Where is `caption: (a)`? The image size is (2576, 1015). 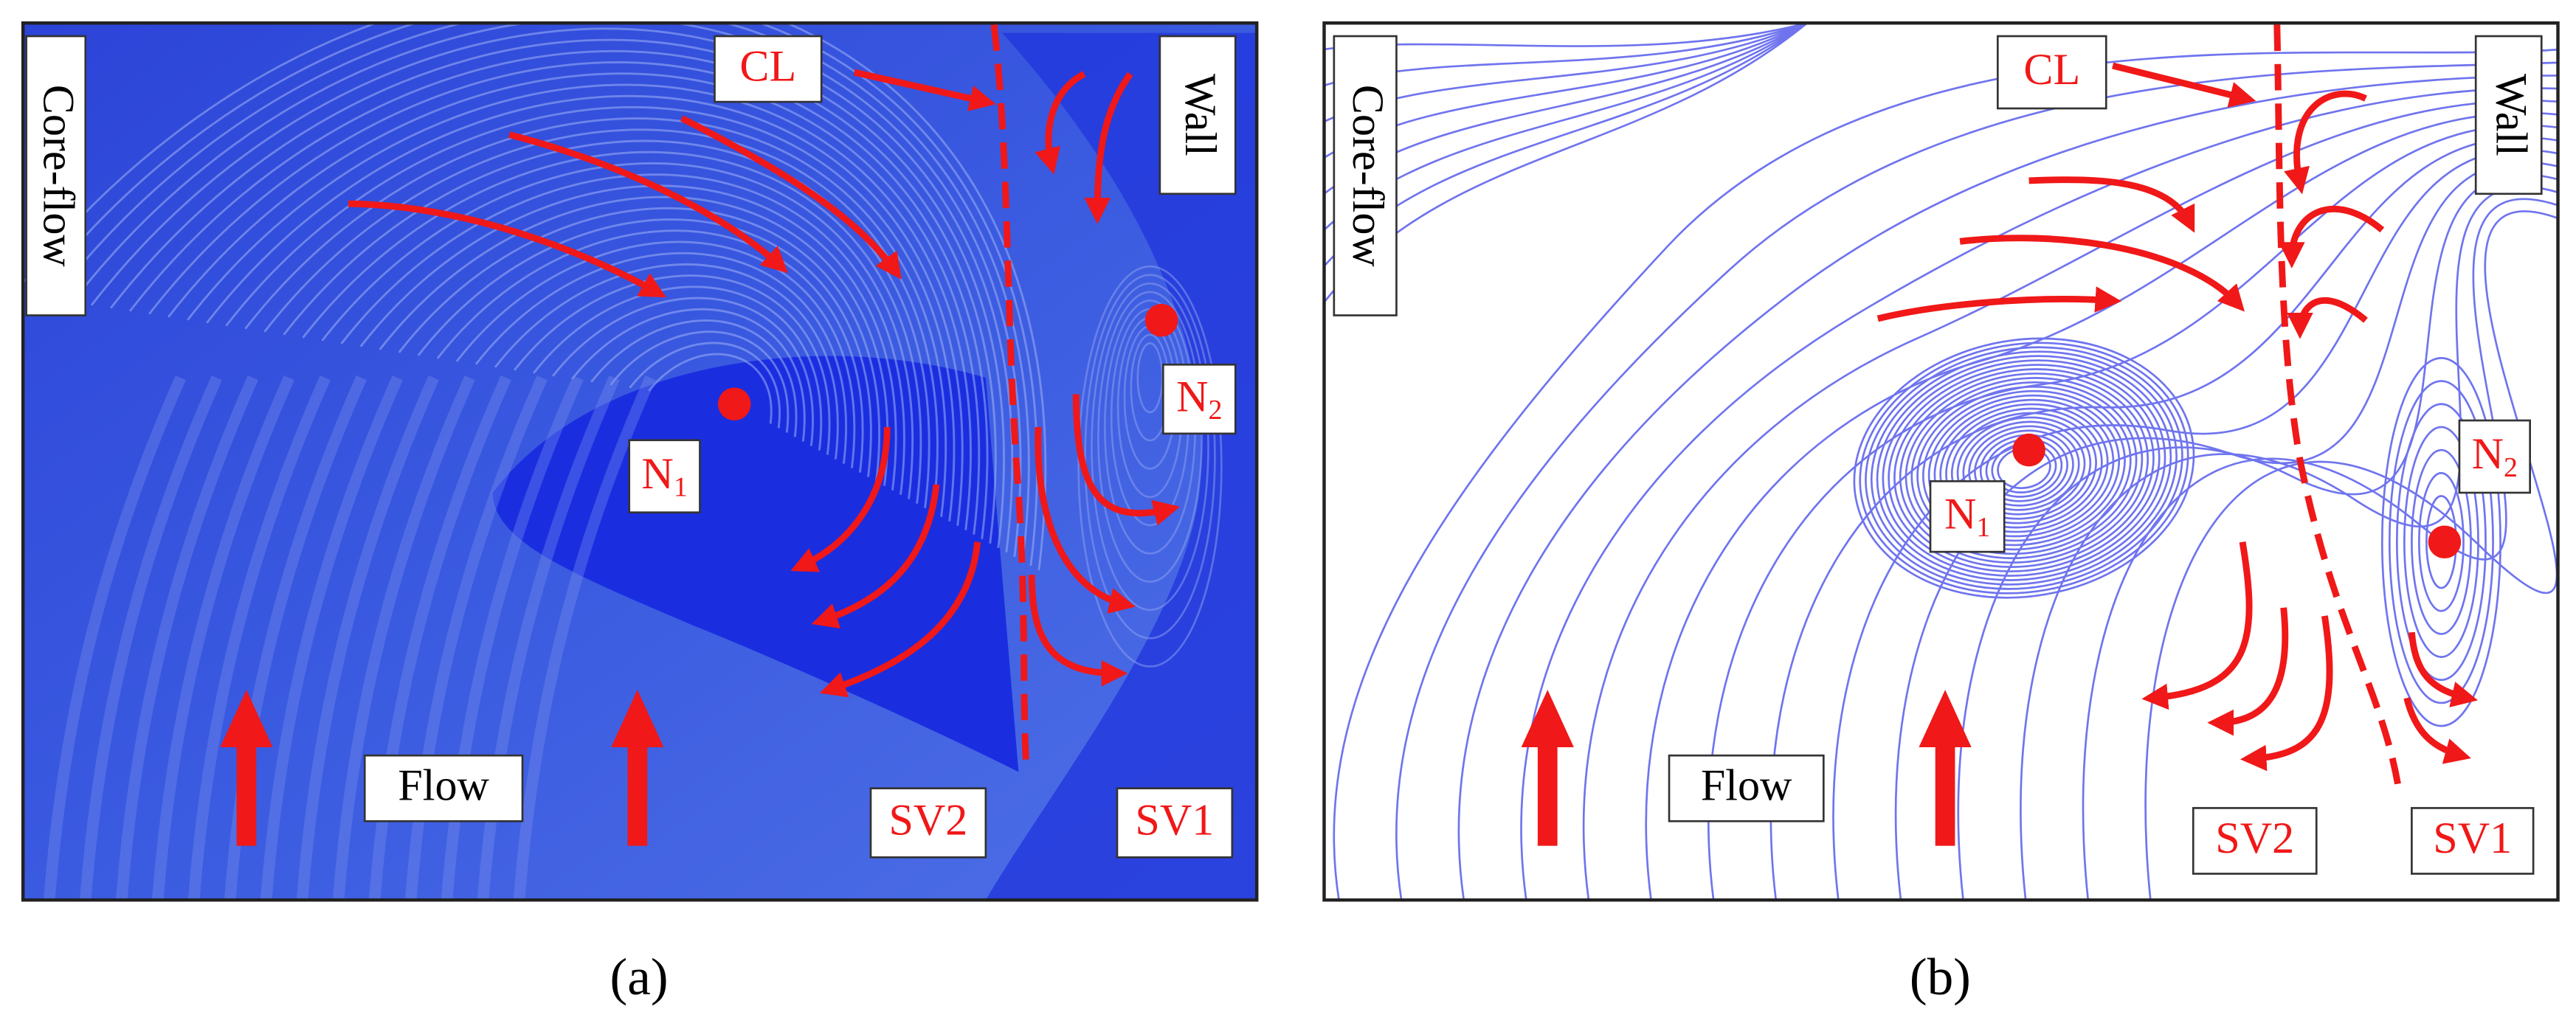
caption: (a) is located at coordinates (639, 978).